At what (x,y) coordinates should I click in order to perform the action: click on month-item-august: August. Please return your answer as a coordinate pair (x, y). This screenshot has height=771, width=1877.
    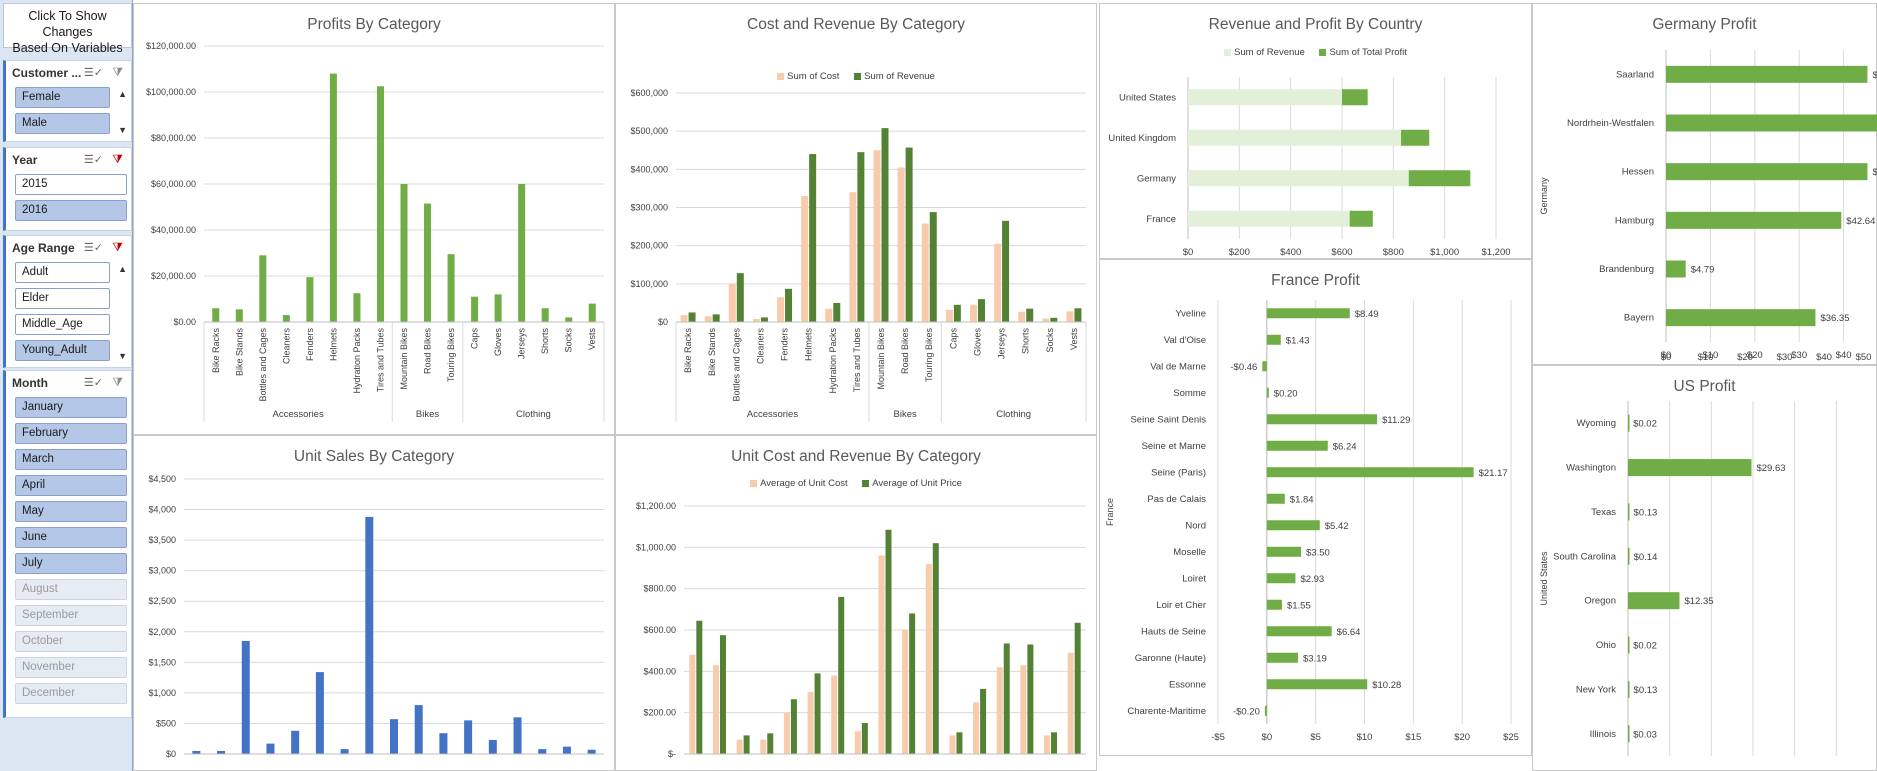
    Looking at the image, I should click on (71, 589).